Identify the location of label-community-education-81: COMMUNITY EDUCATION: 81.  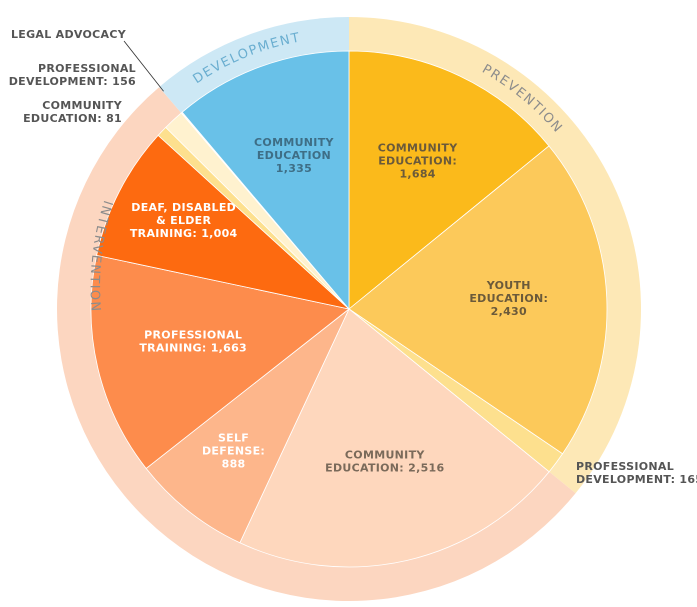
(73, 112).